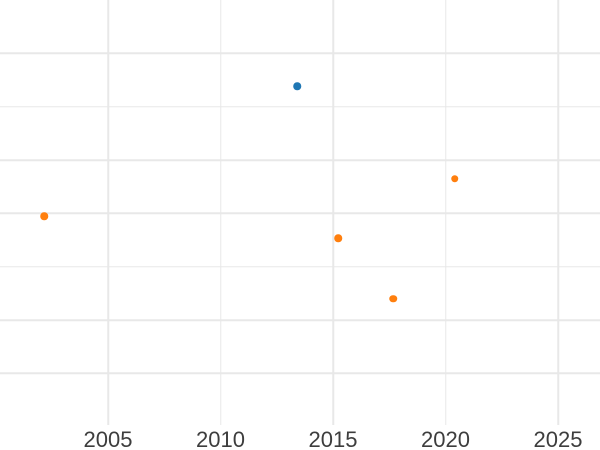  I want to click on gridline-vertical-2015, so click(333, 212).